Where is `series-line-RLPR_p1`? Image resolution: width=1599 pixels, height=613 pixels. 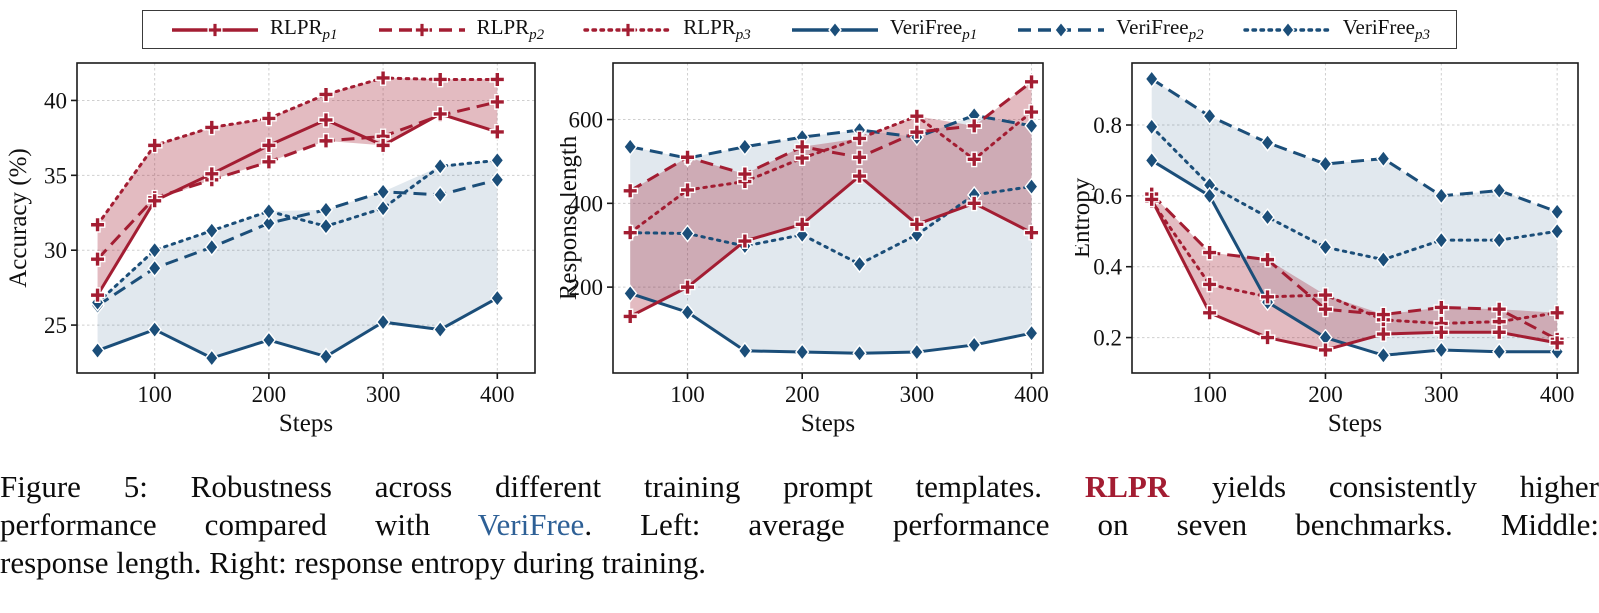
series-line-RLPR_p1 is located at coordinates (831, 246).